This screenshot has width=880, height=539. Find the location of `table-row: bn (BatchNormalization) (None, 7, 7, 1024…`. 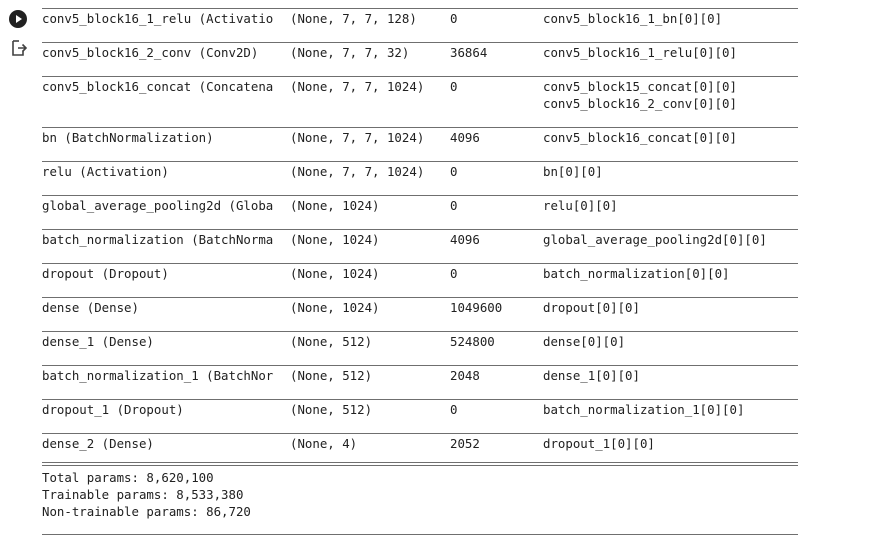

table-row: bn (BatchNormalization) (None, 7, 7, 1024… is located at coordinates (422, 137).